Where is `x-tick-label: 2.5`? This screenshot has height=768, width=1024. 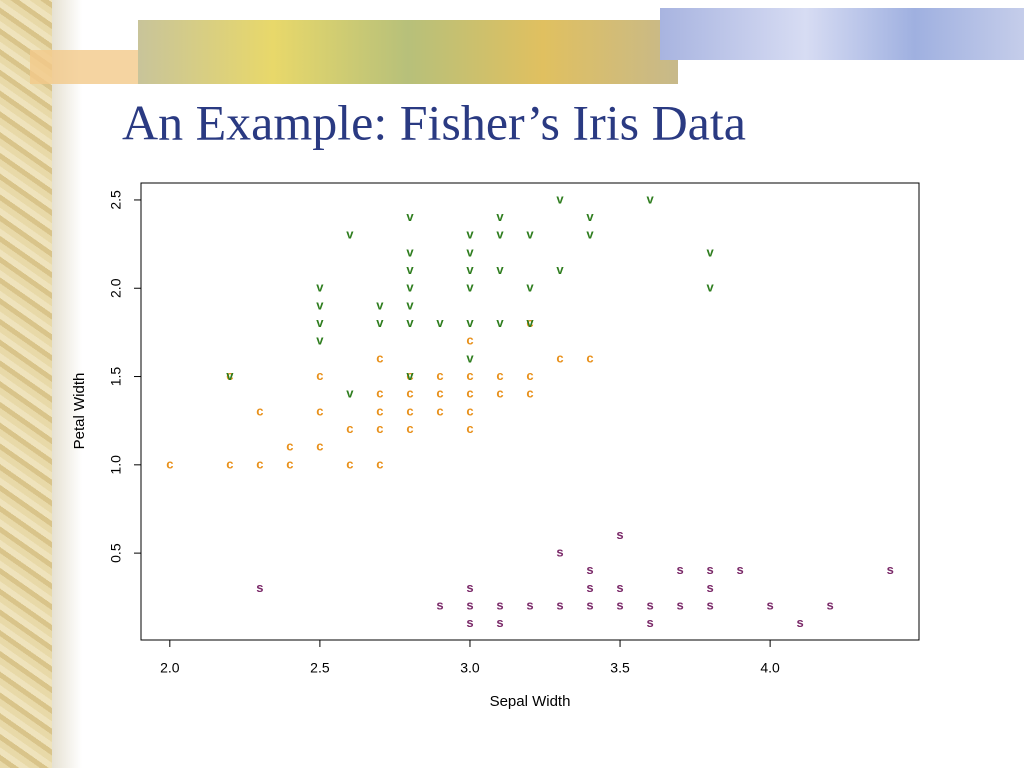
x-tick-label: 2.5 is located at coordinates (320, 668).